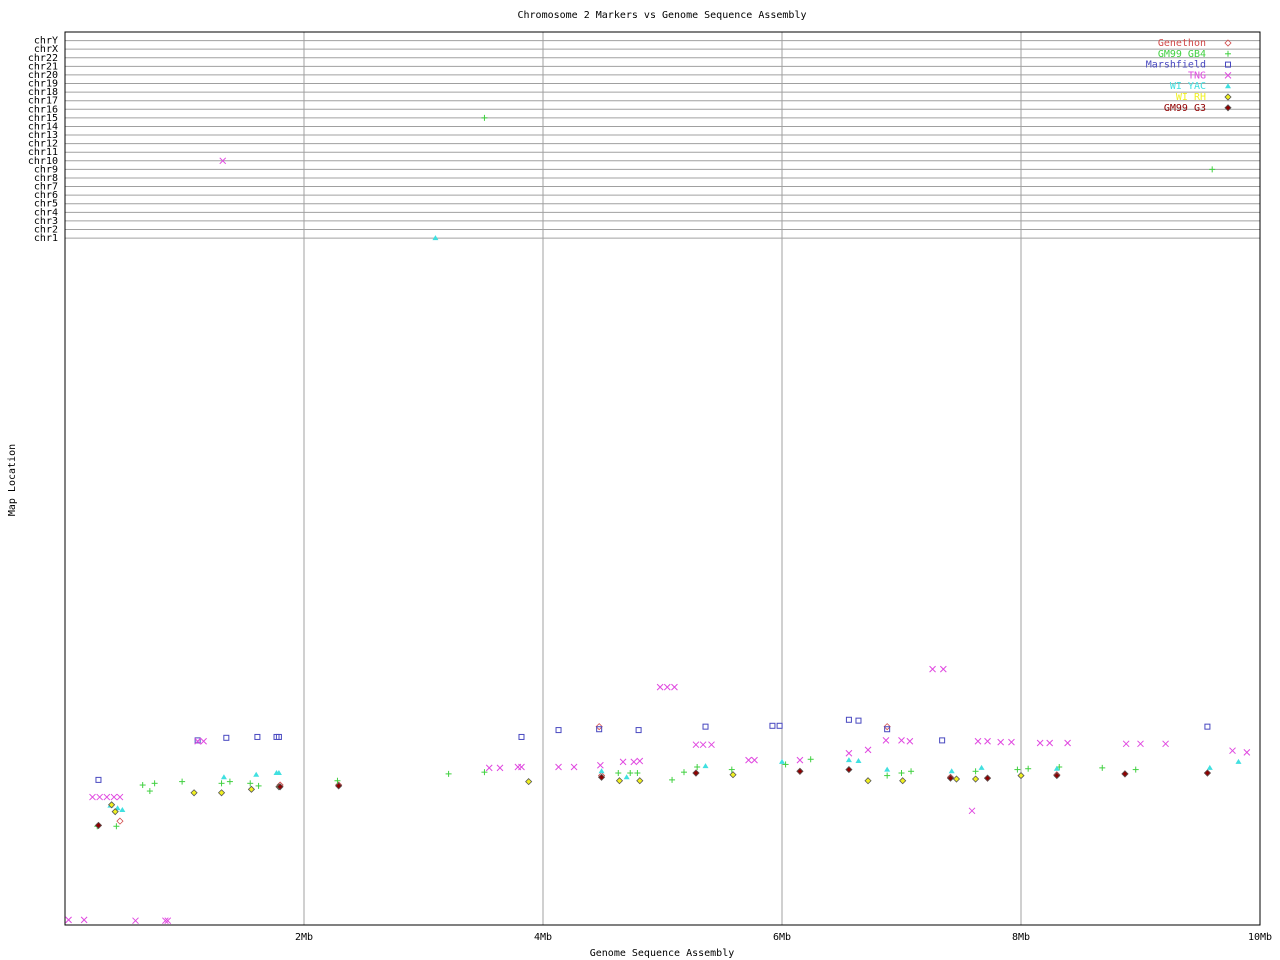 This screenshot has height=960, width=1280. I want to click on y-tick-label: chr18, so click(43, 92).